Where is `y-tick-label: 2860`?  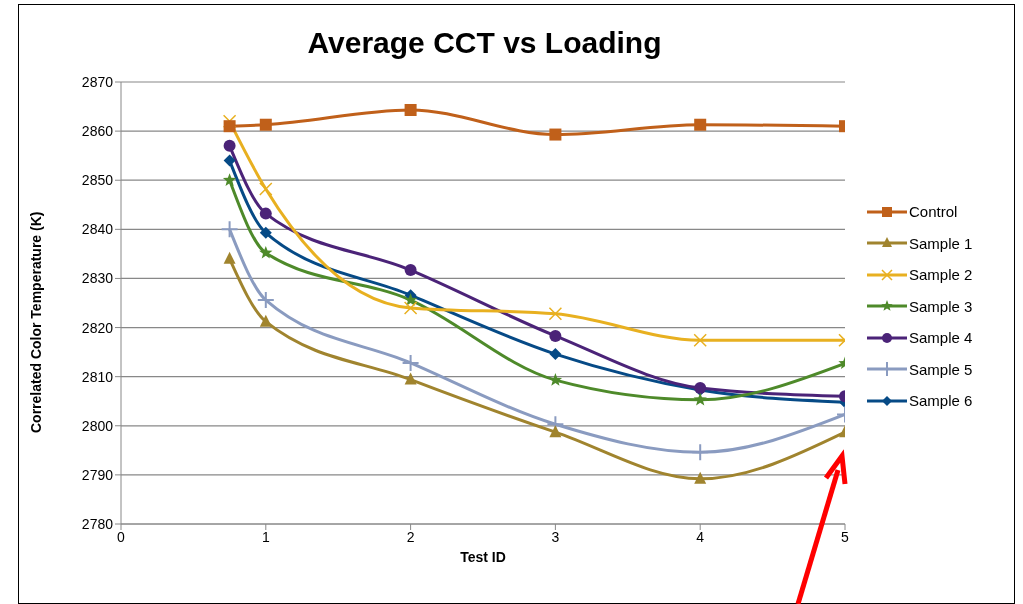 y-tick-label: 2860 is located at coordinates (97, 131).